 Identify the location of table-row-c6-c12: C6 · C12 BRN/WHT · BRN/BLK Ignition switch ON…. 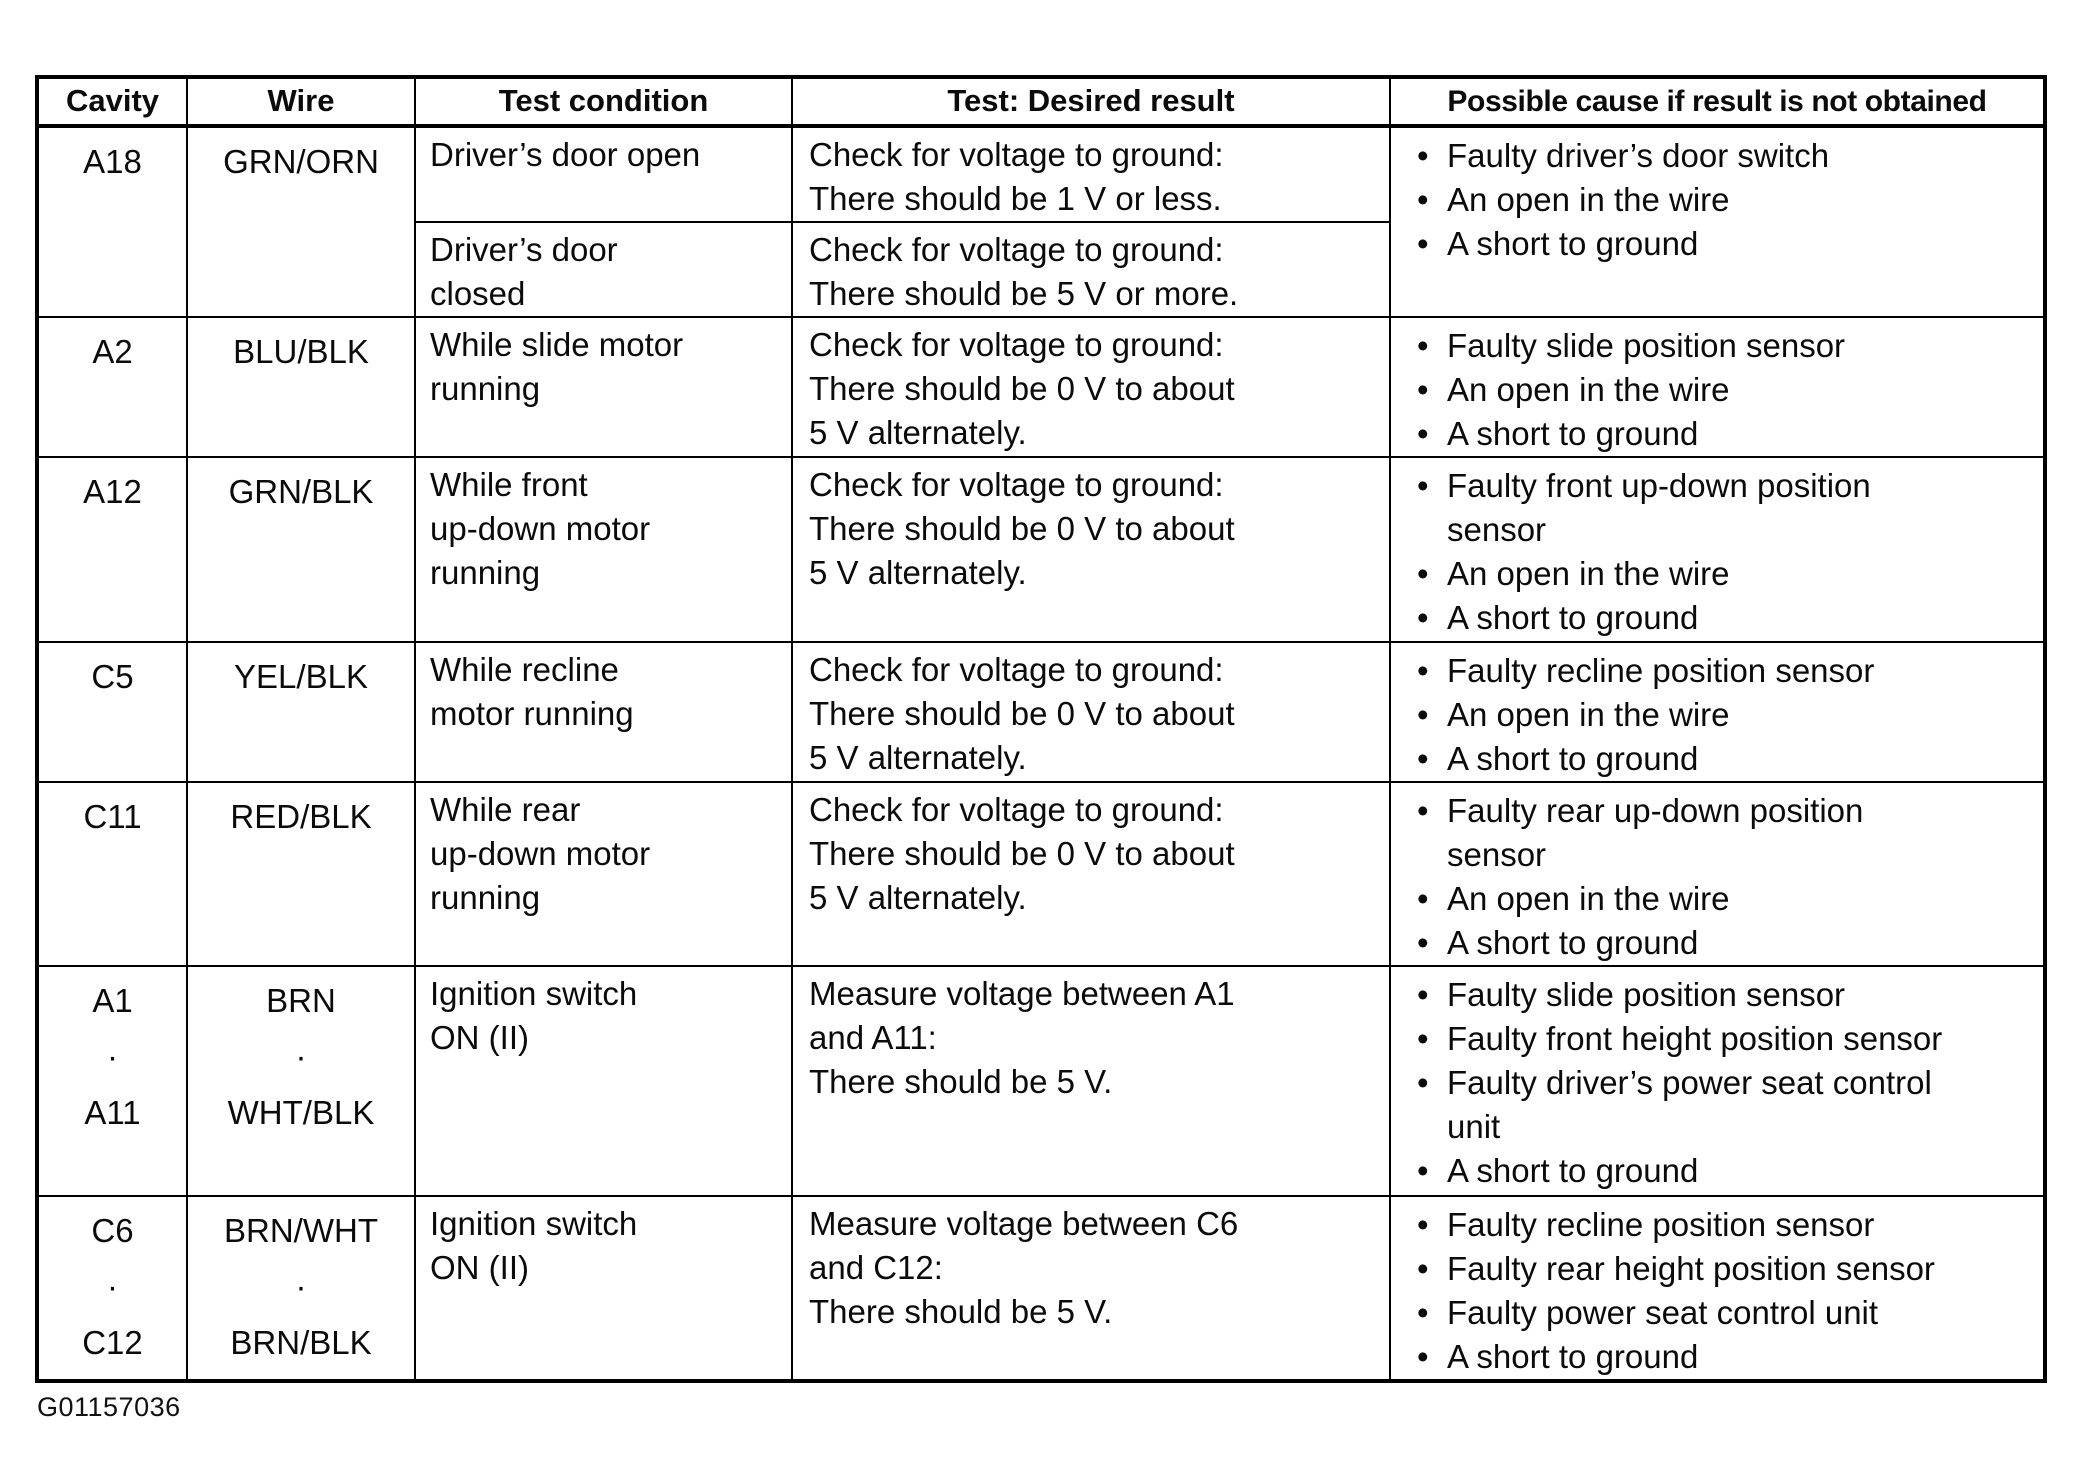
(1041, 1288).